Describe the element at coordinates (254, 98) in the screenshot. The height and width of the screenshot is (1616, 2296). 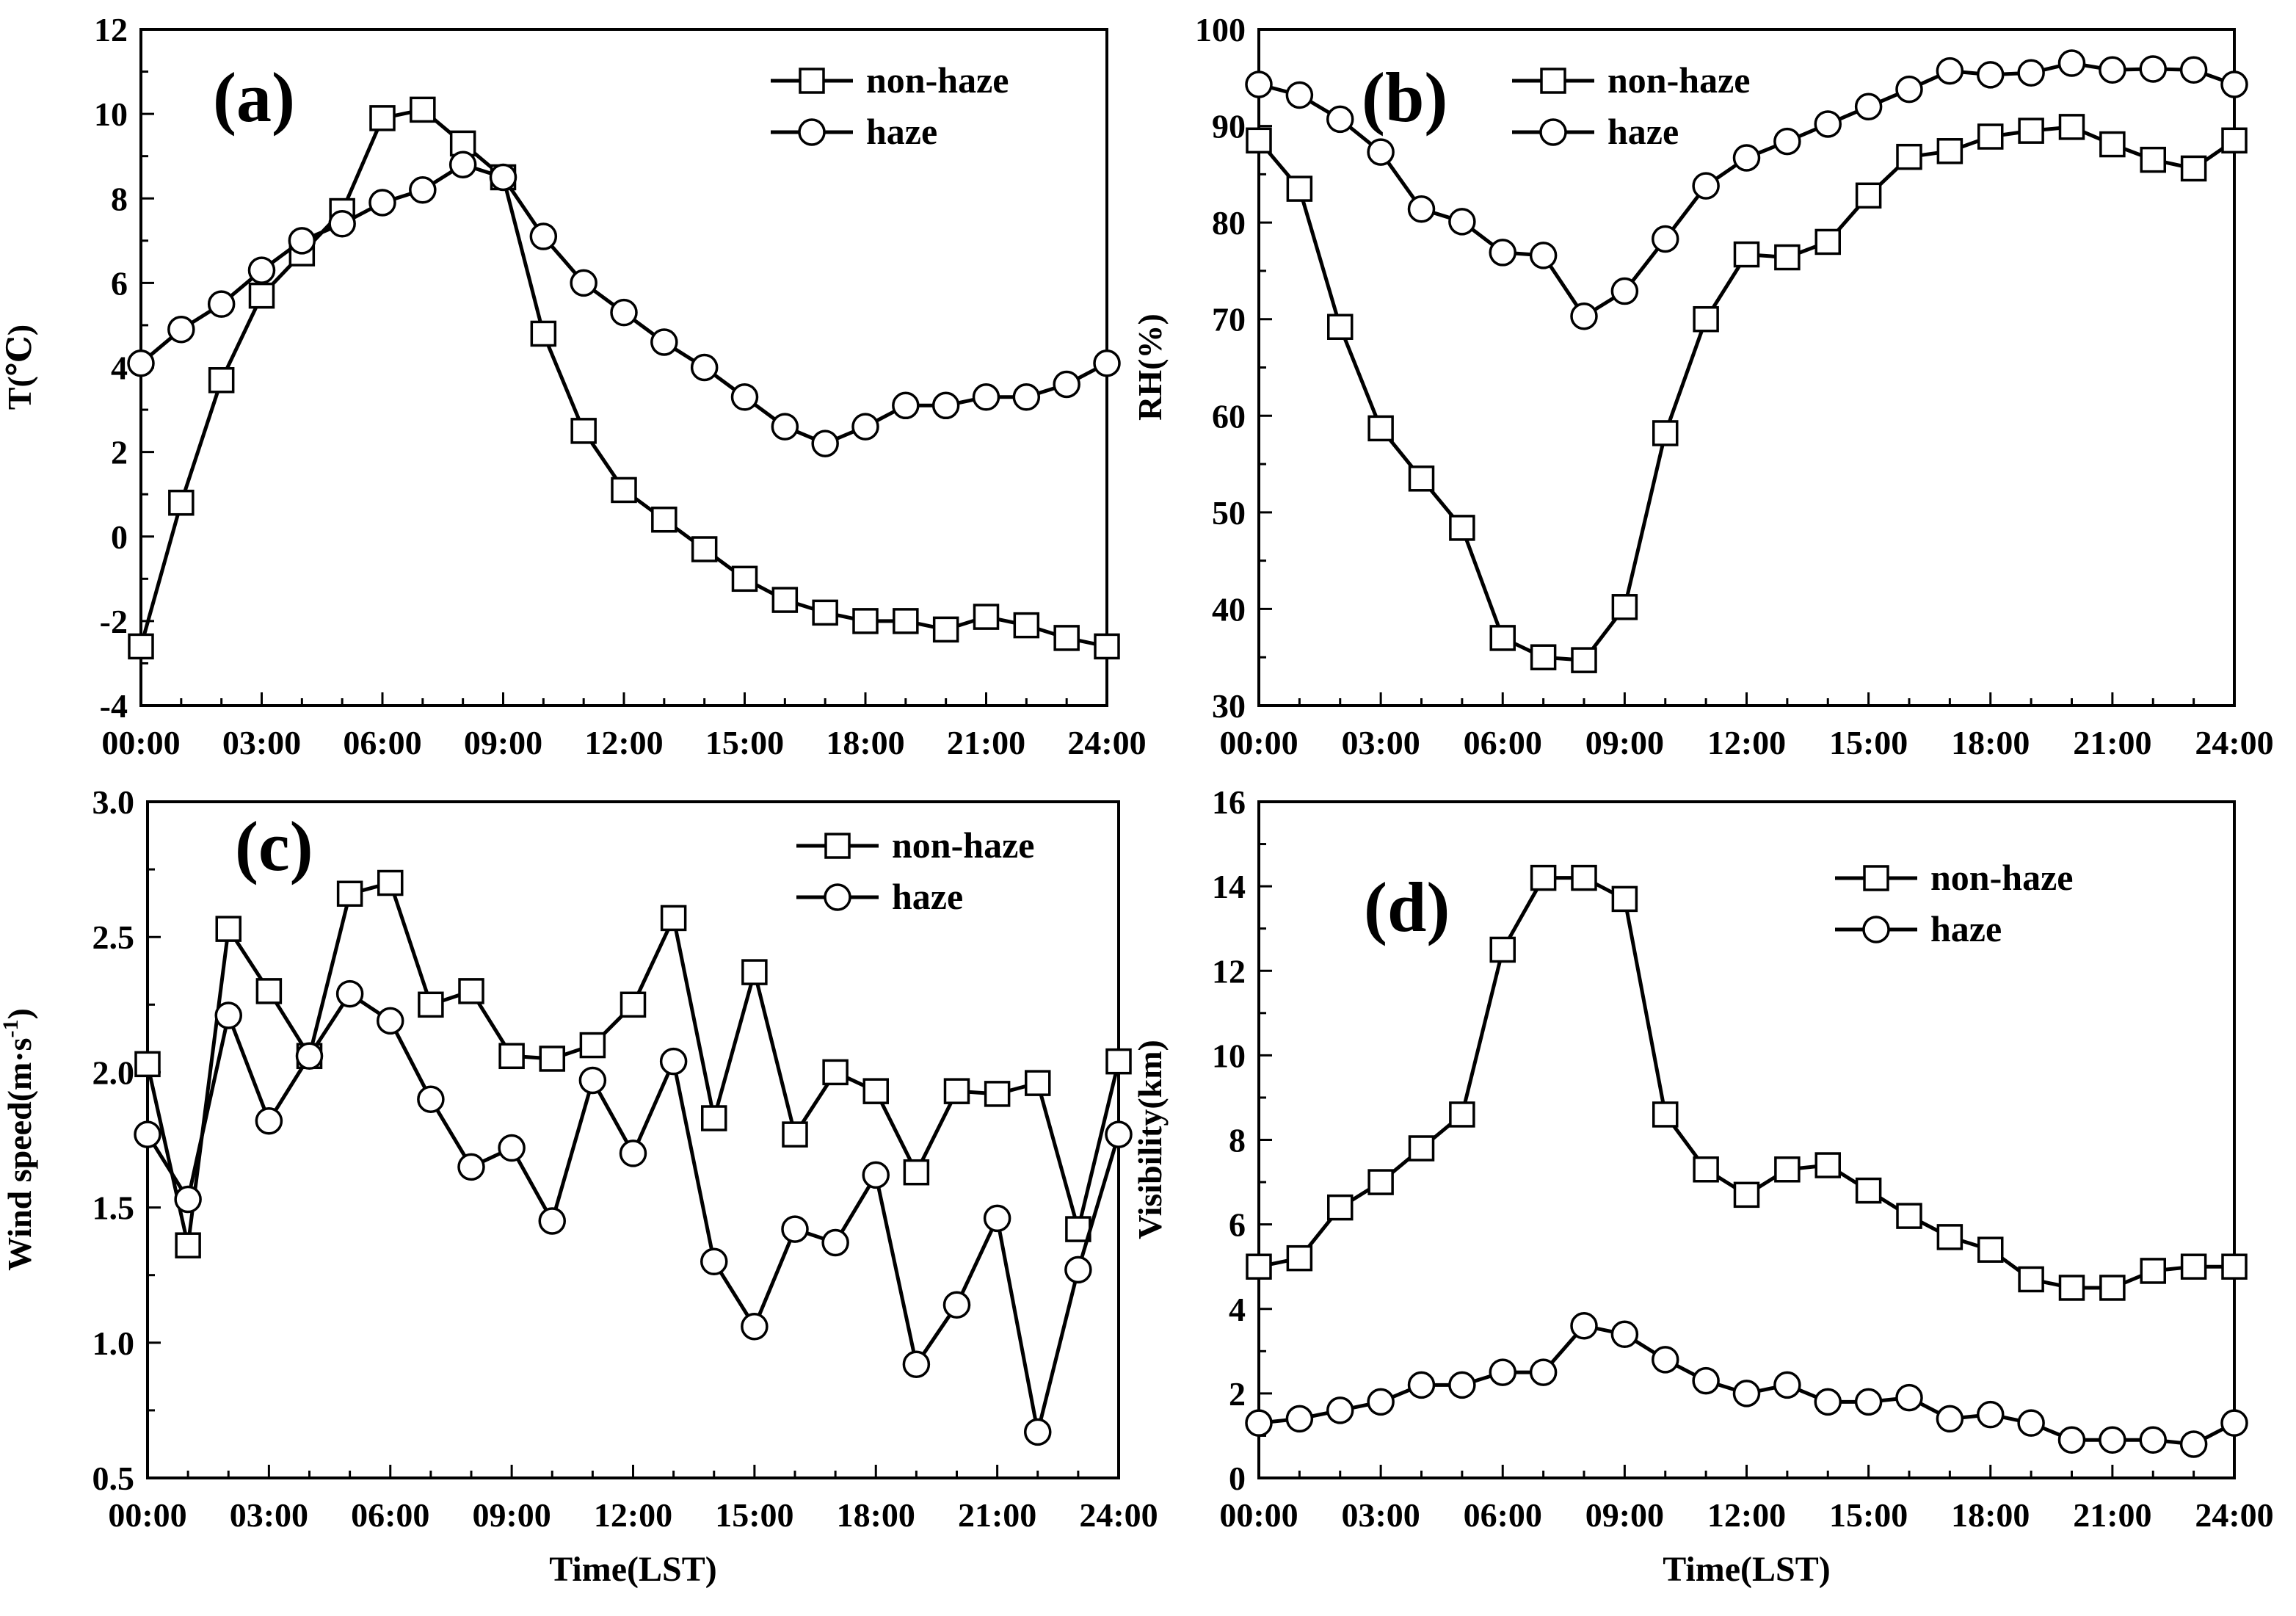
I see `panel-label: (a)` at that location.